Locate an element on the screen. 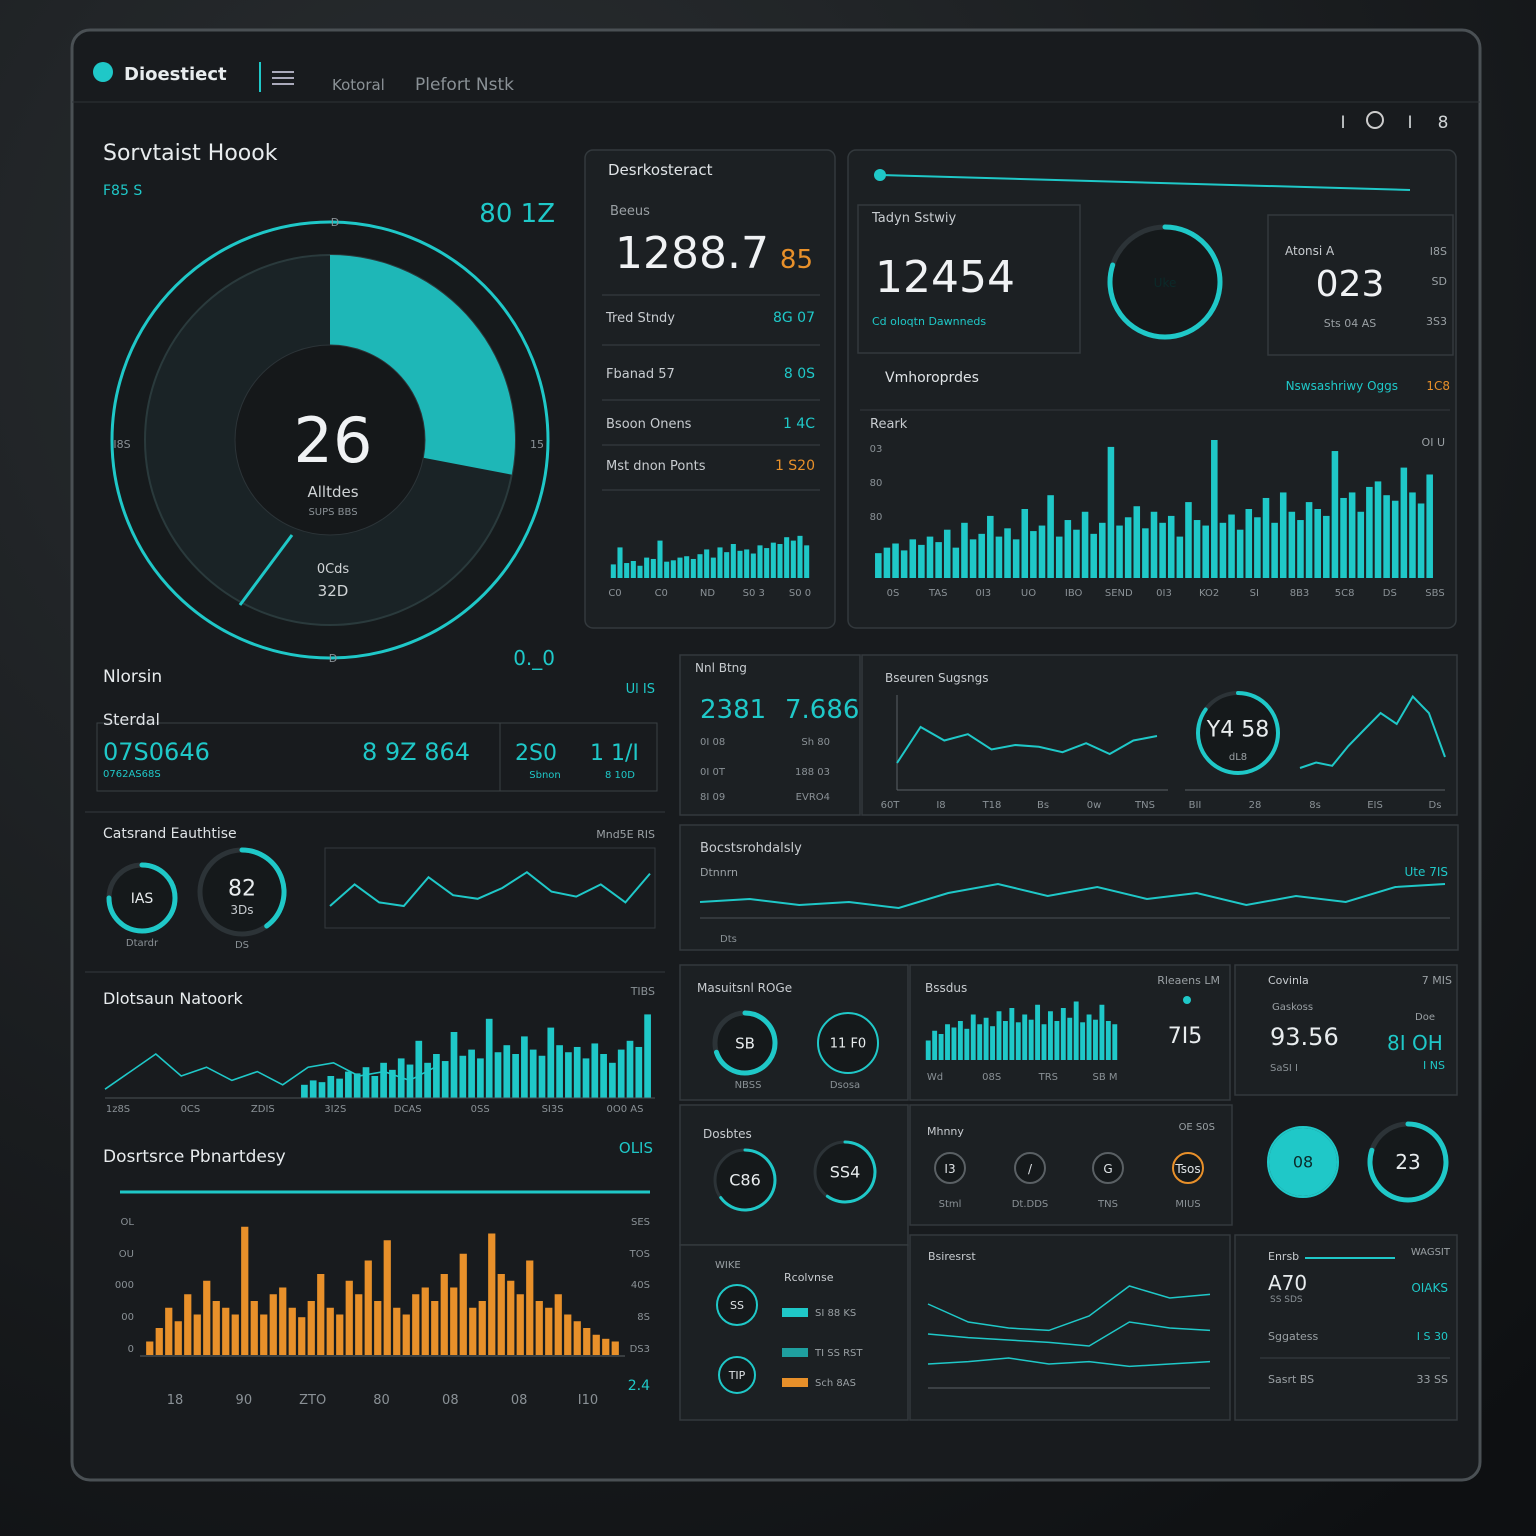  axis-label: 0SS is located at coordinates (480, 1109).